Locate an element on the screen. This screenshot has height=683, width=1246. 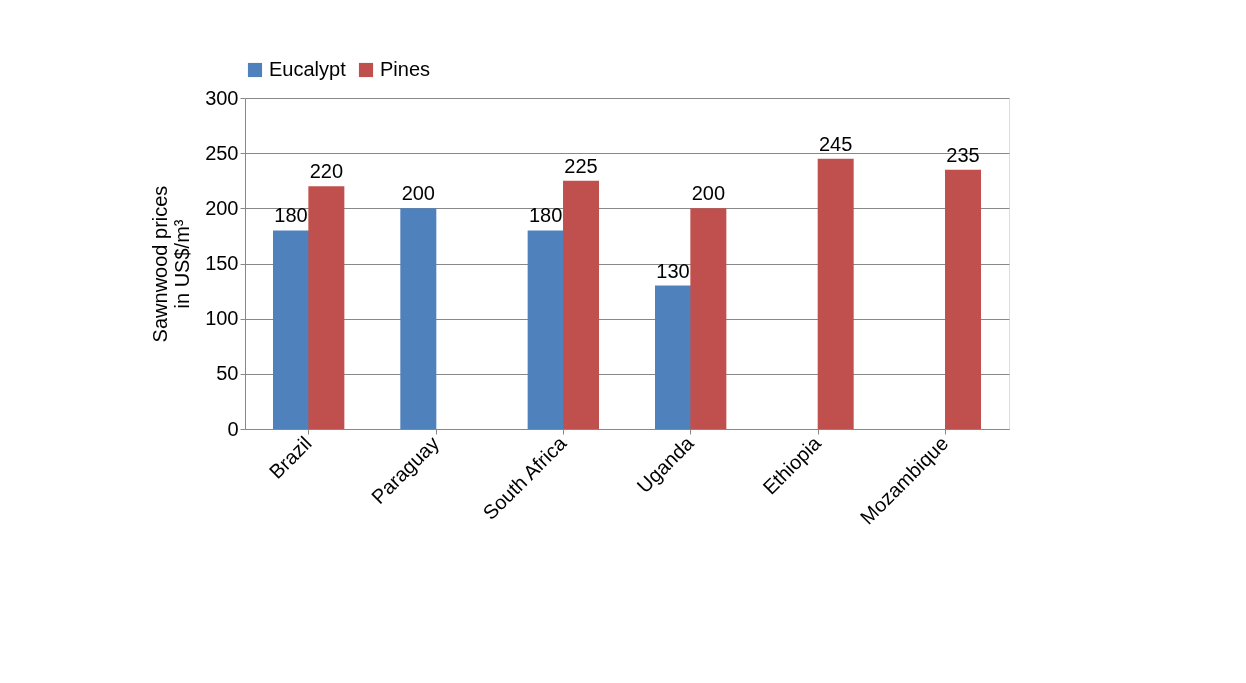
y-tick-label: 150 is located at coordinates (222, 263).